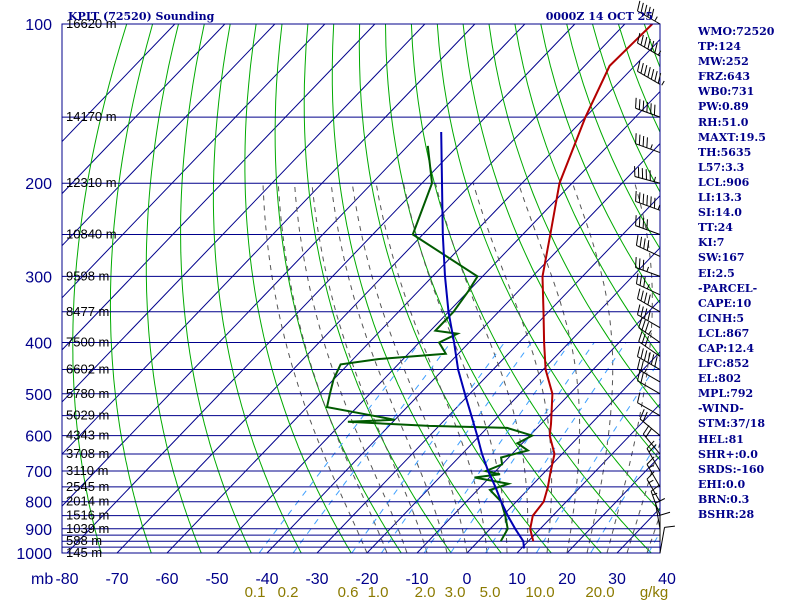 The image size is (800, 600). I want to click on mixing-ratio-label: 3.0, so click(455, 592).